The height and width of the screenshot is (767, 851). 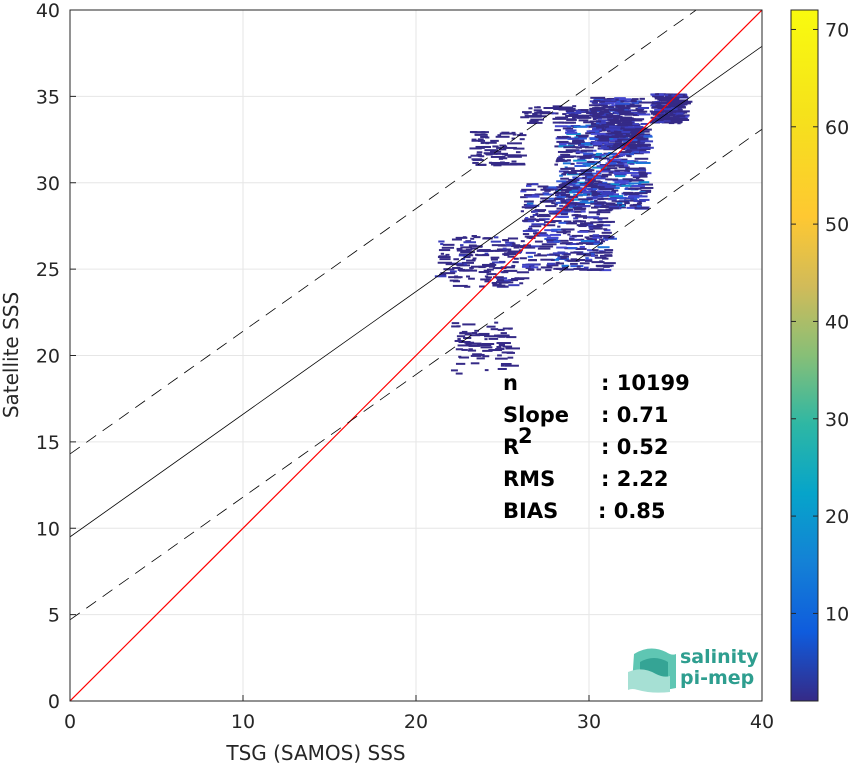 I want to click on x-tick-label-4: 40, so click(x=762, y=722).